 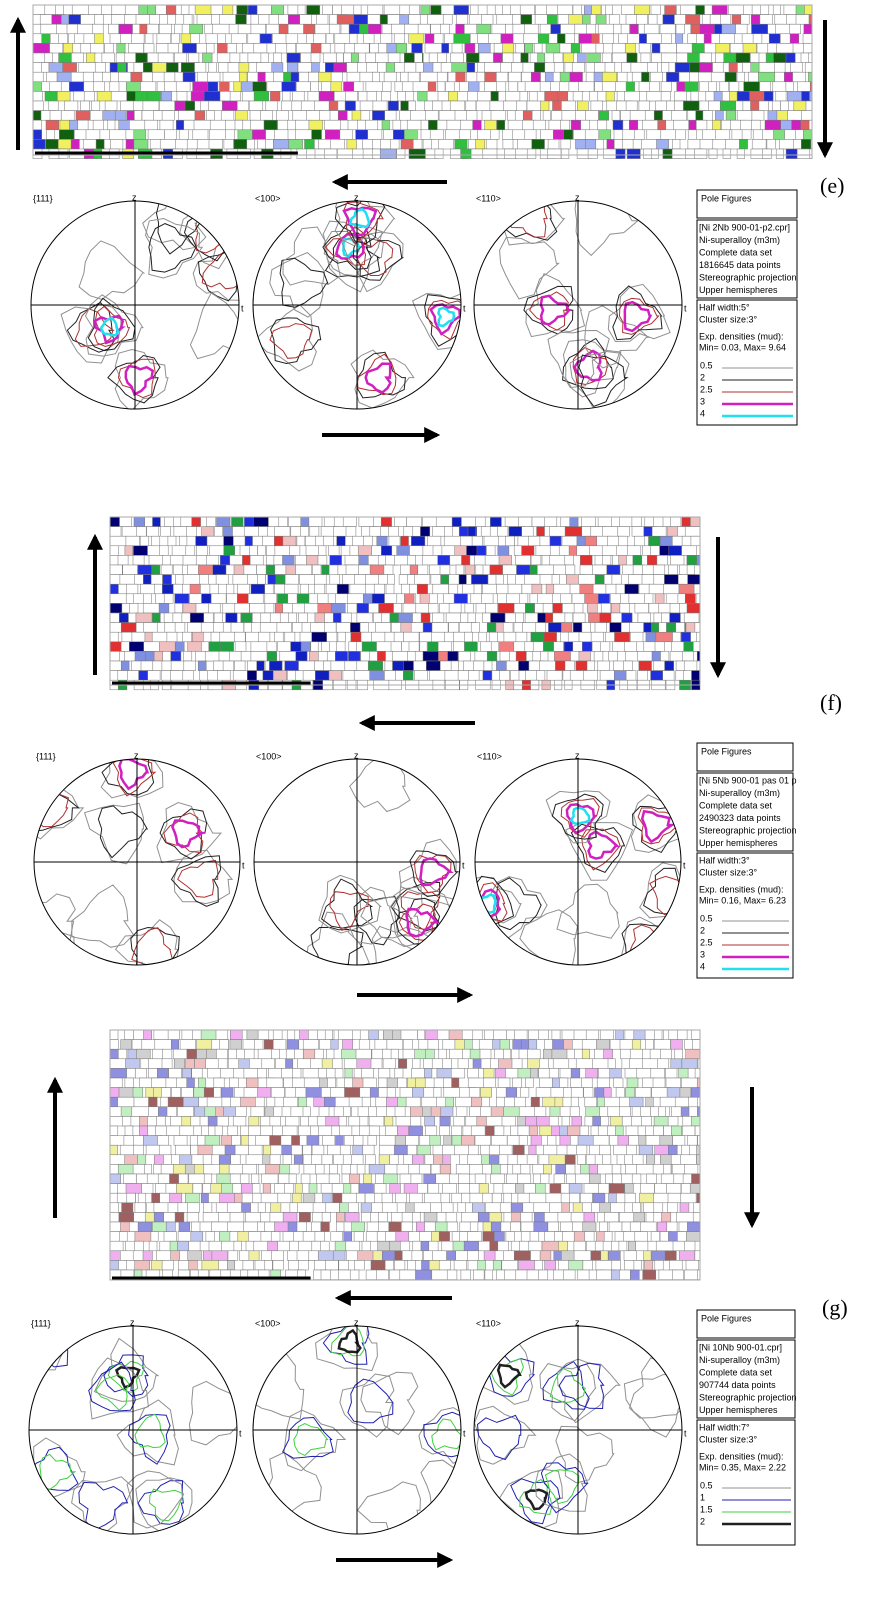 I want to click on grain-map, so click(x=405, y=1155).